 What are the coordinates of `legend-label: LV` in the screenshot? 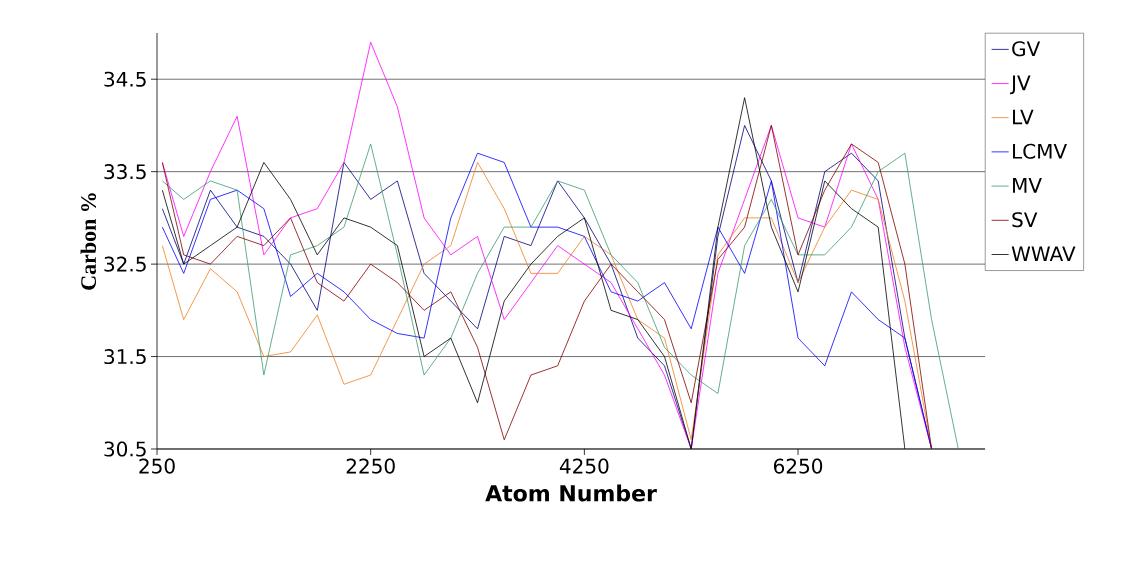 It's located at (1023, 117).